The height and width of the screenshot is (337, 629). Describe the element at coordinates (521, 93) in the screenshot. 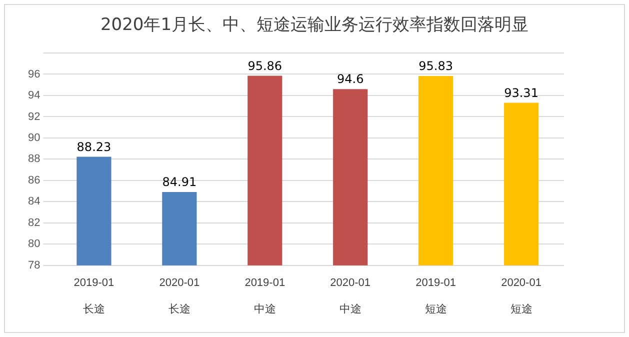

I see `data-label: 93.31` at that location.